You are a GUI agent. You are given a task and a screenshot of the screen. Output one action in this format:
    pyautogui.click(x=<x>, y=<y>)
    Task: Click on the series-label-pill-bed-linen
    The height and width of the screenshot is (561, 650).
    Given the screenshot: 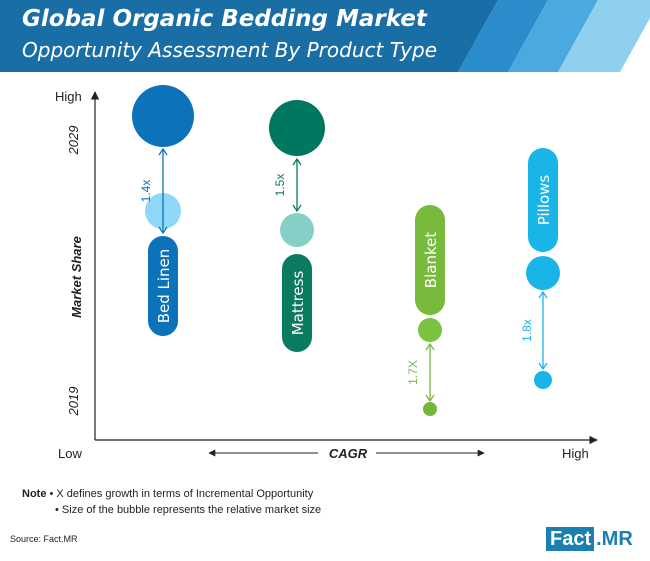 What is the action you would take?
    pyautogui.click(x=163, y=286)
    